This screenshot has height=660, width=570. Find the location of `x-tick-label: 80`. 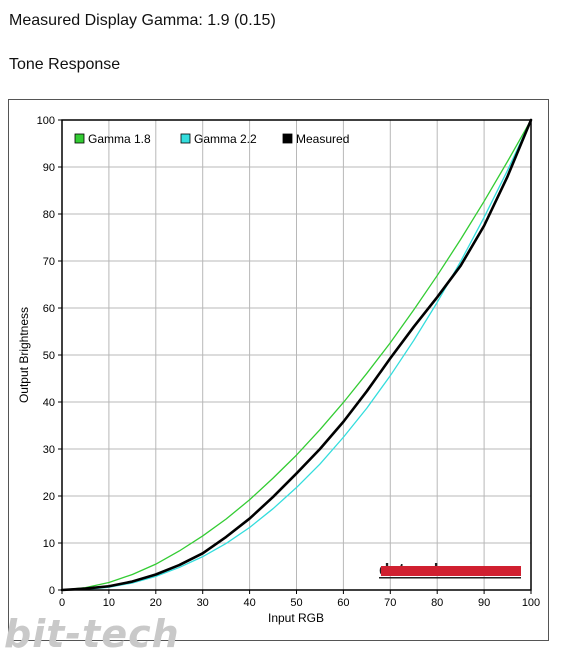

x-tick-label: 80 is located at coordinates (437, 603).